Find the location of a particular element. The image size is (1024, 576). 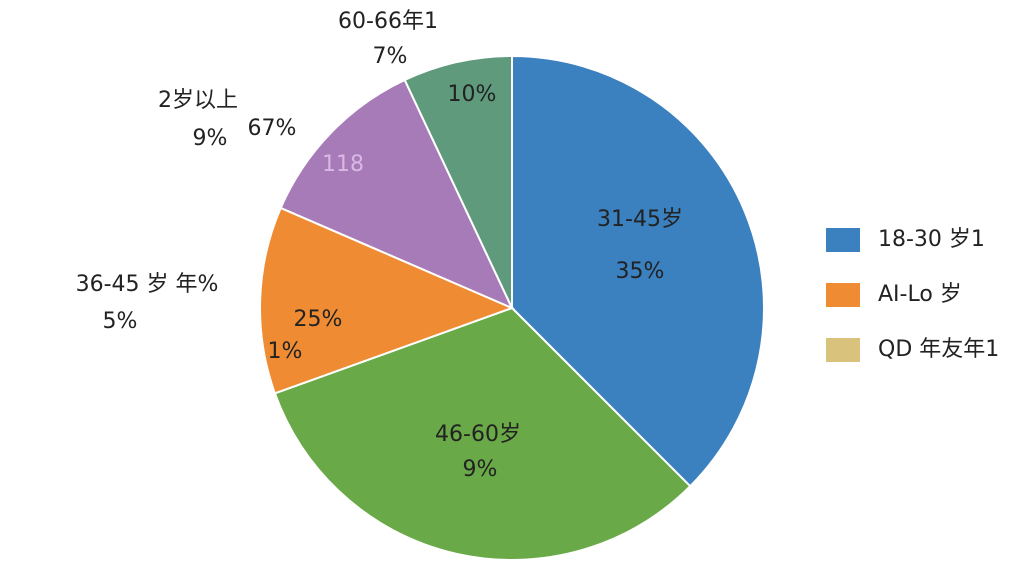

annotation: 60-66年1 is located at coordinates (388, 21).